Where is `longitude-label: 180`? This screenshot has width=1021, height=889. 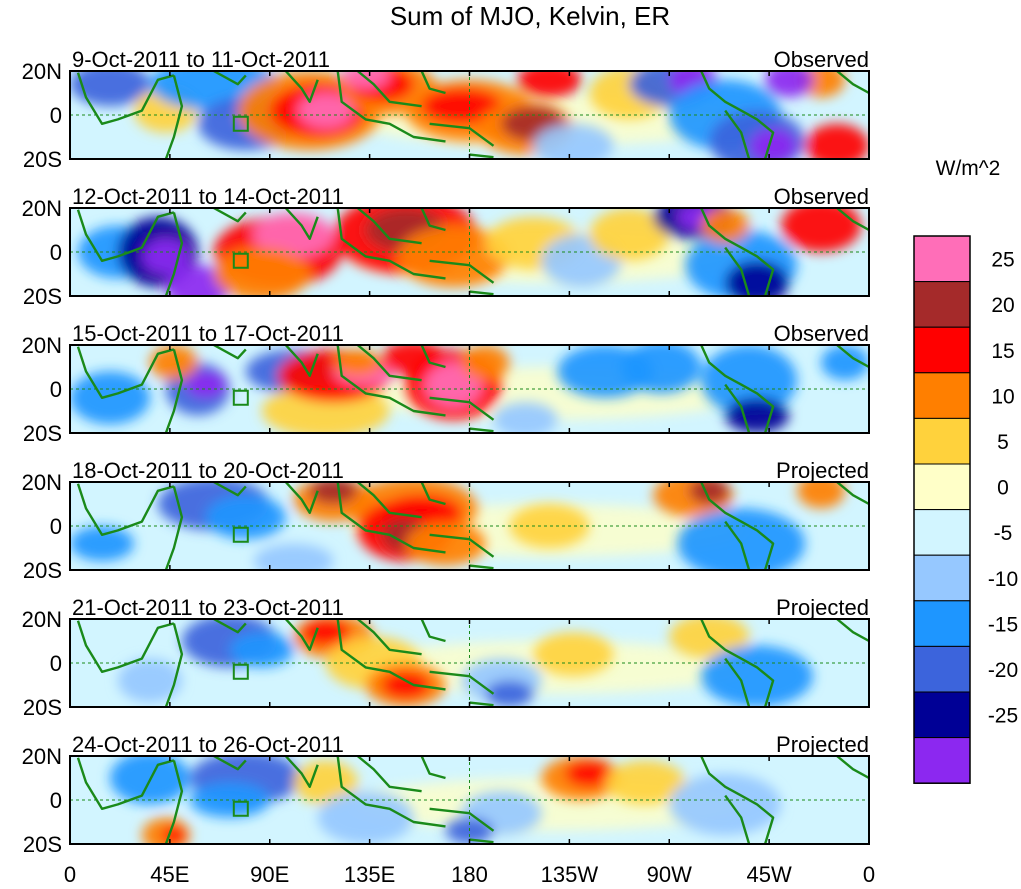 longitude-label: 180 is located at coordinates (469, 874).